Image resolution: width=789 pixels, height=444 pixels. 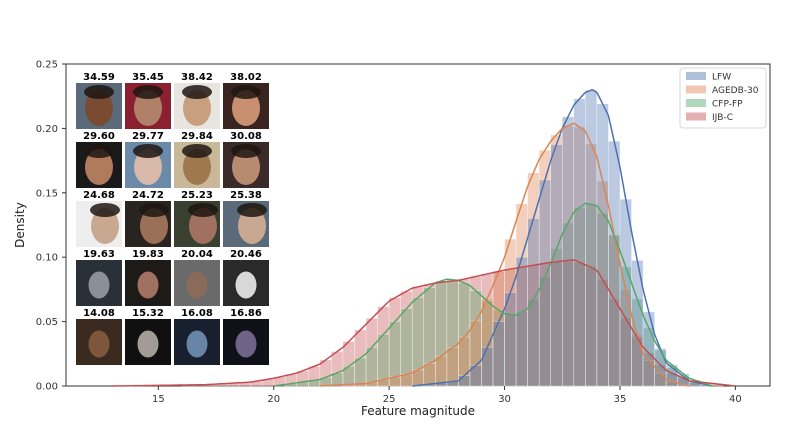 What do you see at coordinates (148, 77) in the screenshot?
I see `face-score-label: 35.45` at bounding box center [148, 77].